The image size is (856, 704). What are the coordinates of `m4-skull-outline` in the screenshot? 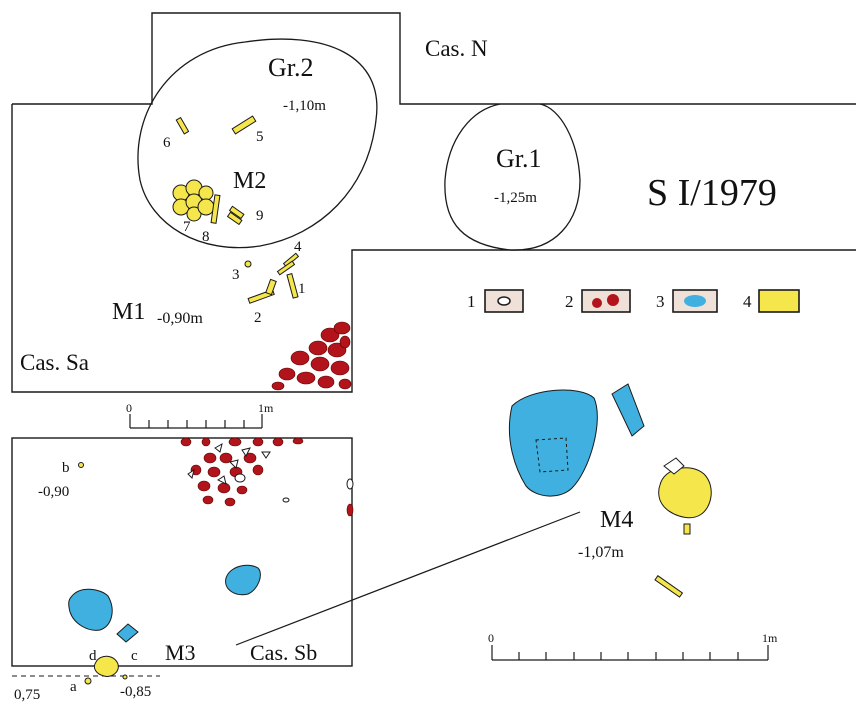 It's located at (674, 466).